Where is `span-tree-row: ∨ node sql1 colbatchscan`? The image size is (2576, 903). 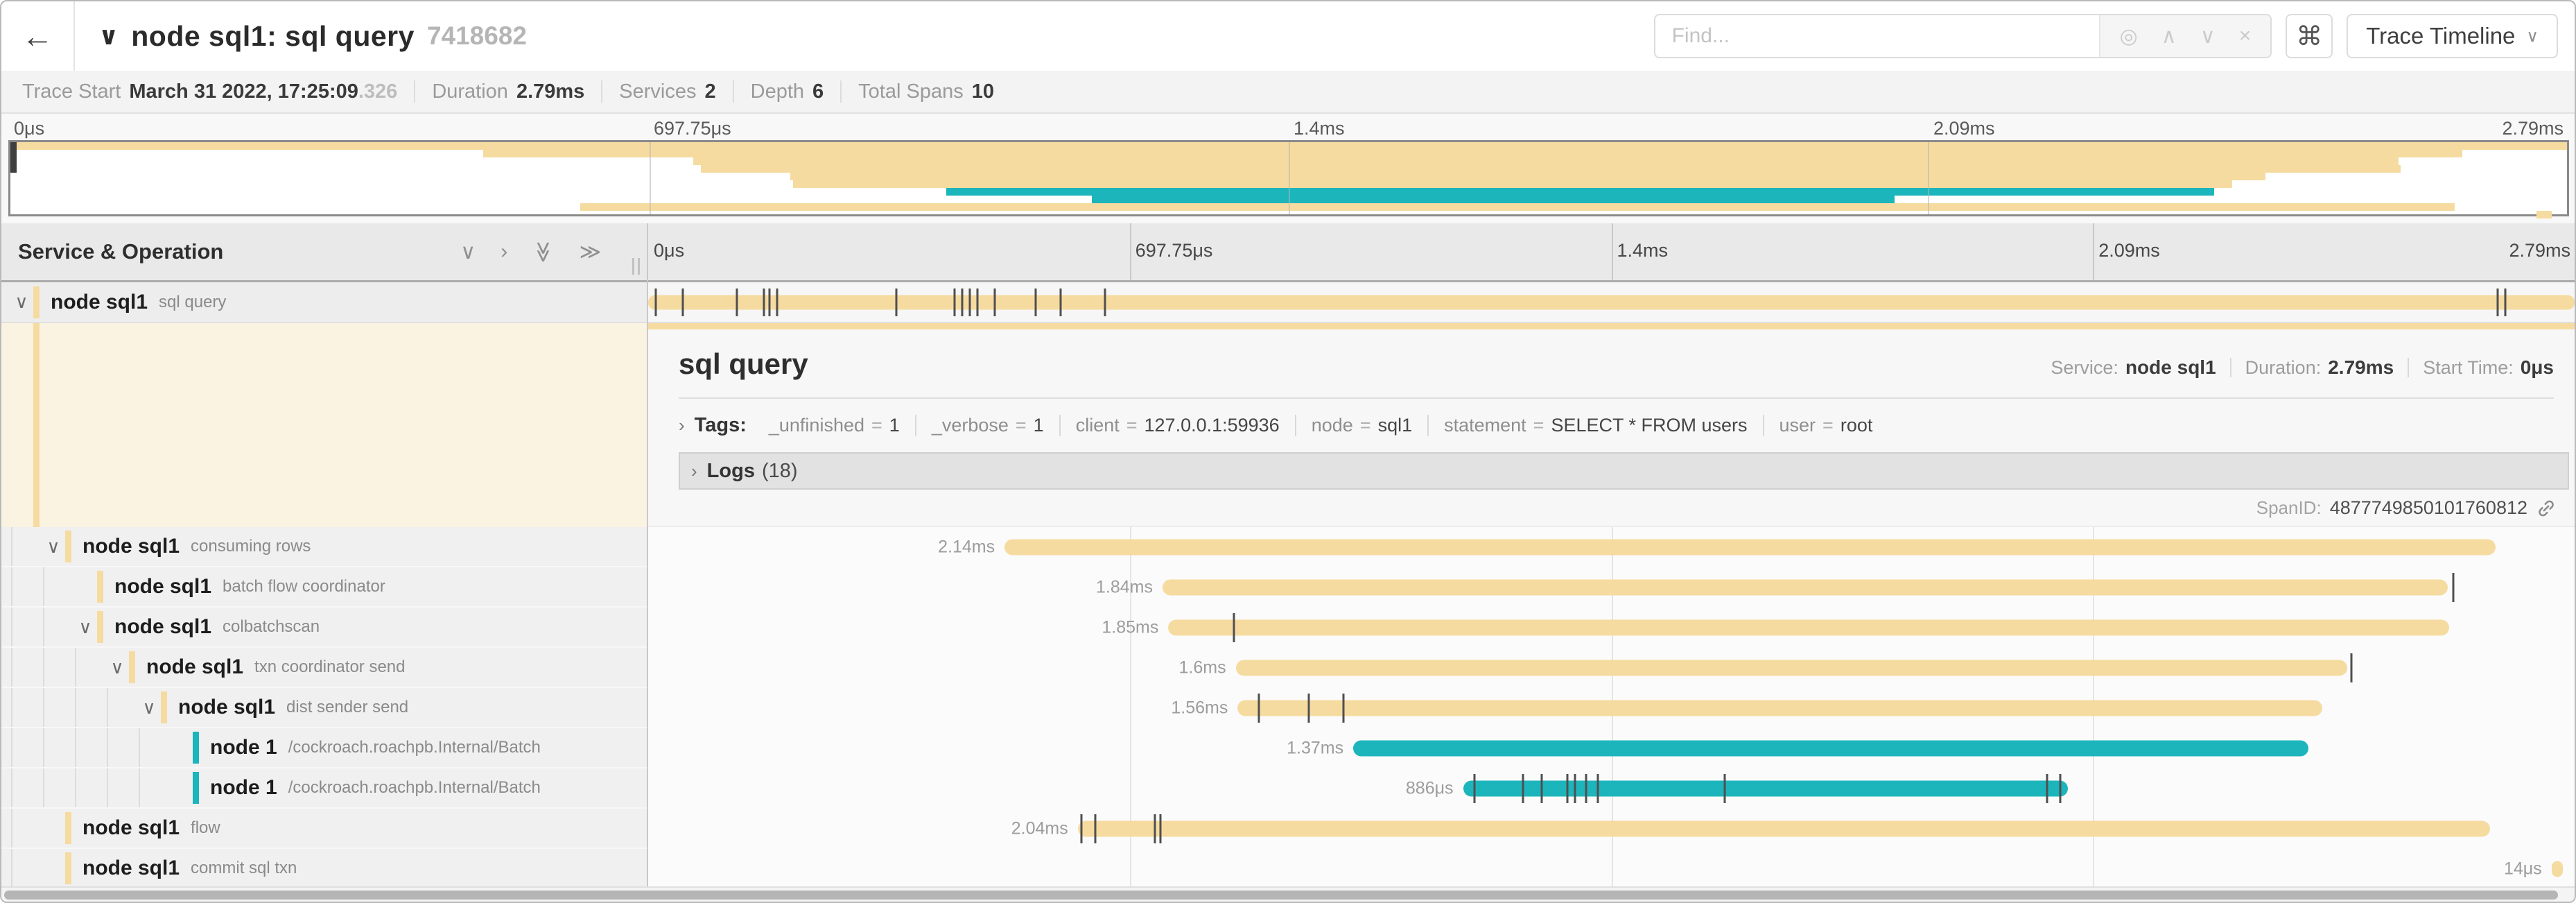 span-tree-row: ∨ node sql1 colbatchscan is located at coordinates (324, 628).